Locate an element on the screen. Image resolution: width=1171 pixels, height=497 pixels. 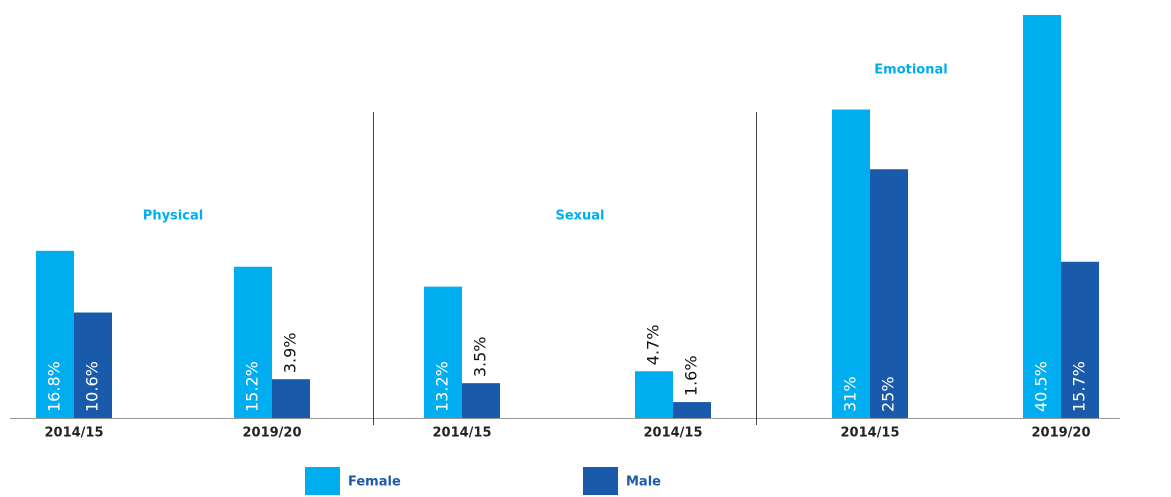
data-label: 25% is located at coordinates (888, 394).